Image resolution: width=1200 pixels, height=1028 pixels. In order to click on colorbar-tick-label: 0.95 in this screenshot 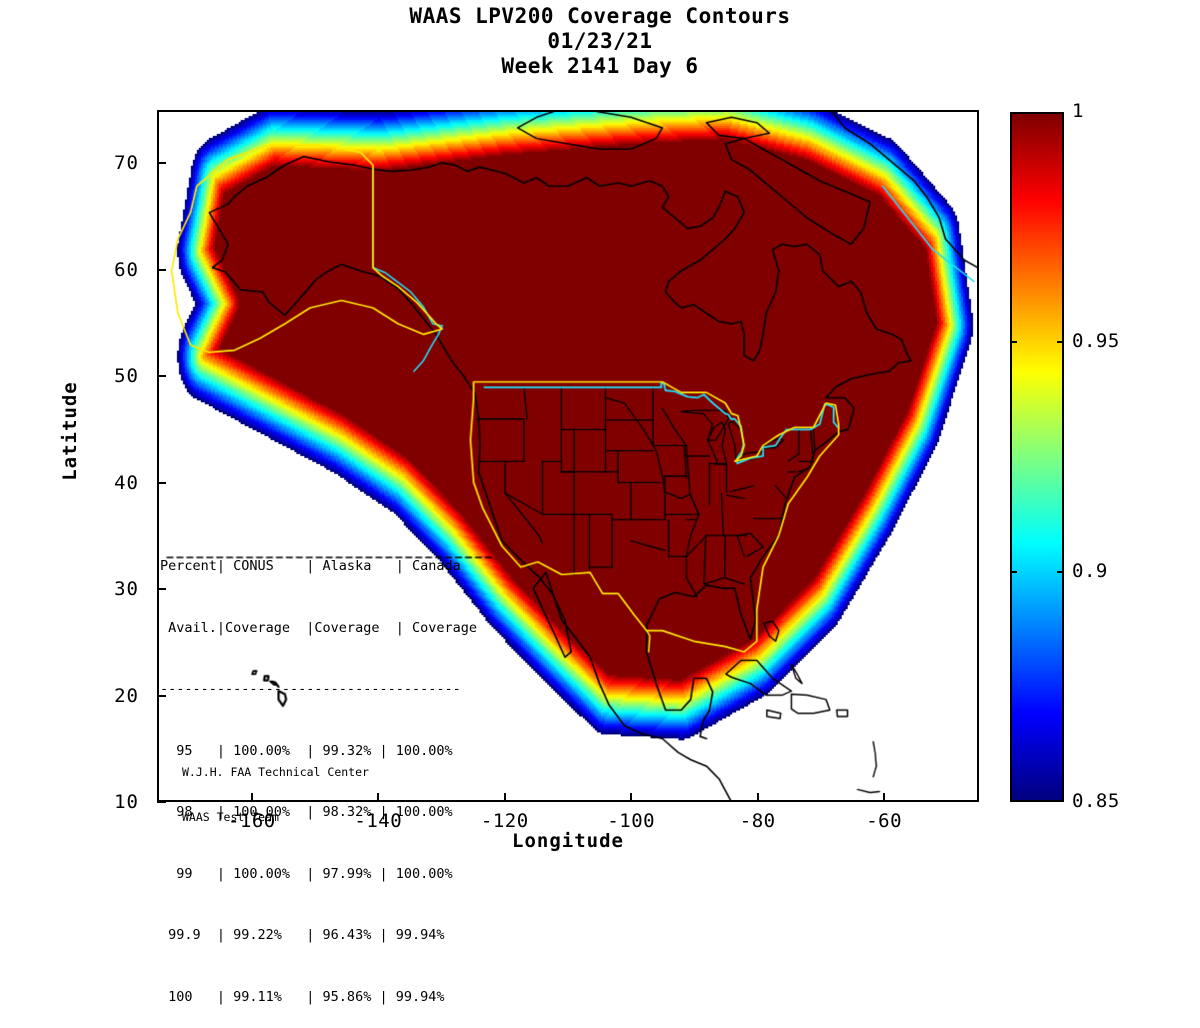, I will do `click(1096, 341)`.